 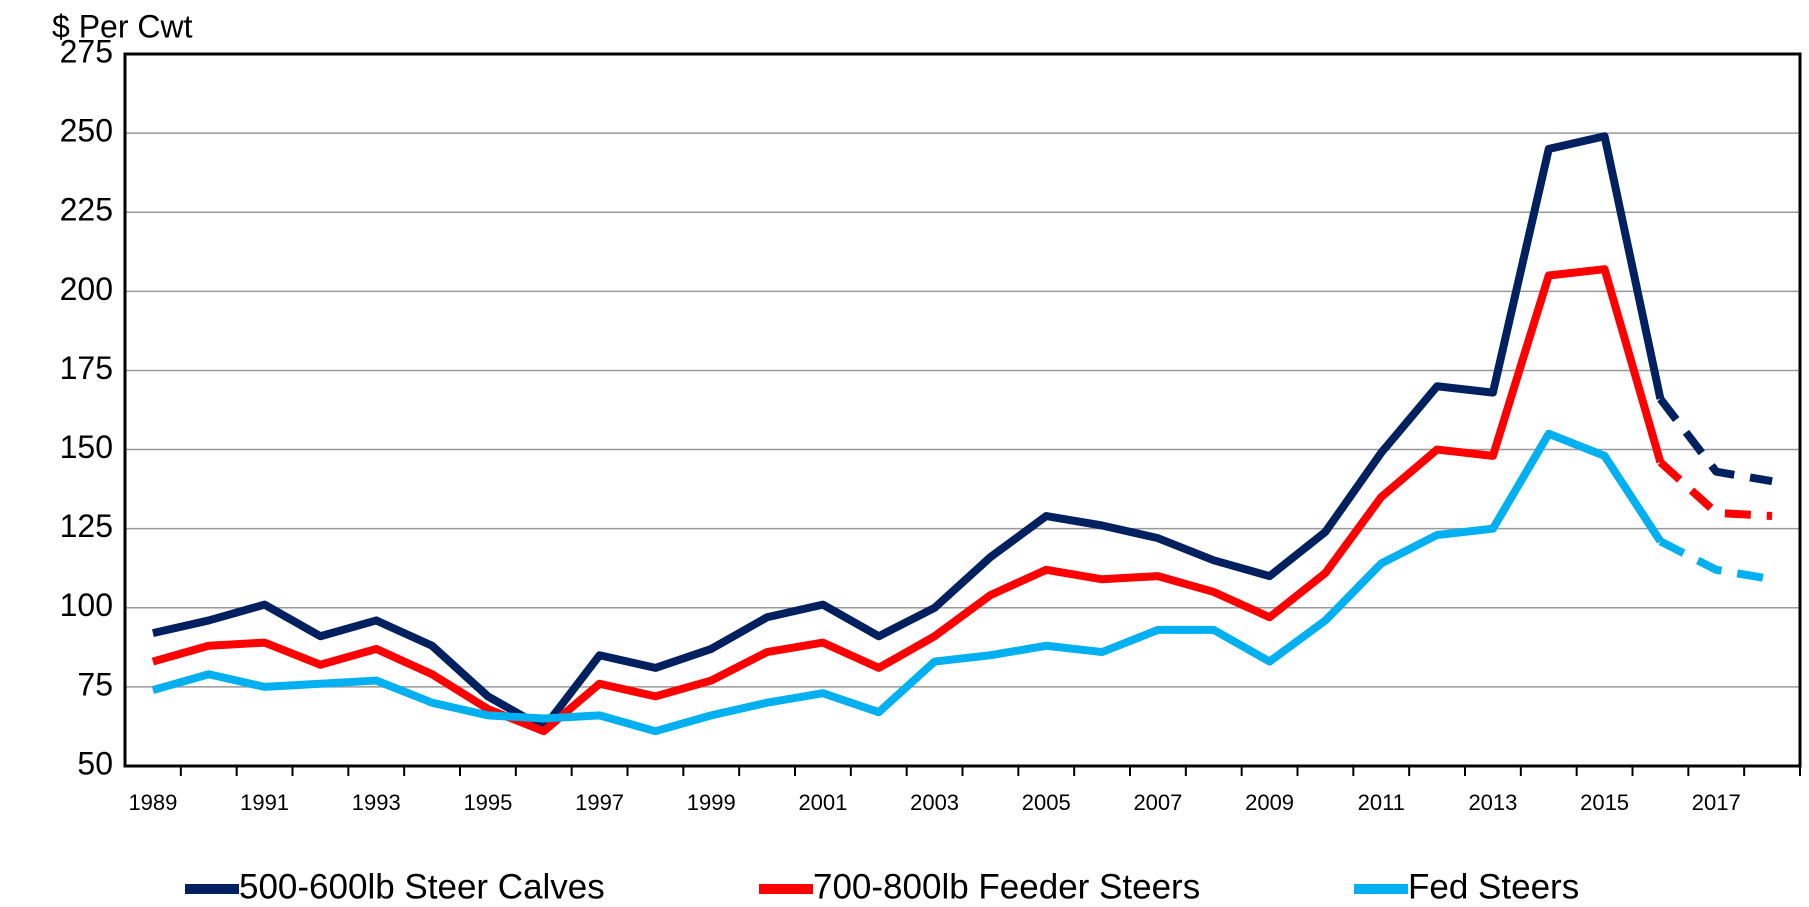 What do you see at coordinates (95, 684) in the screenshot?
I see `y-tick-label: 75` at bounding box center [95, 684].